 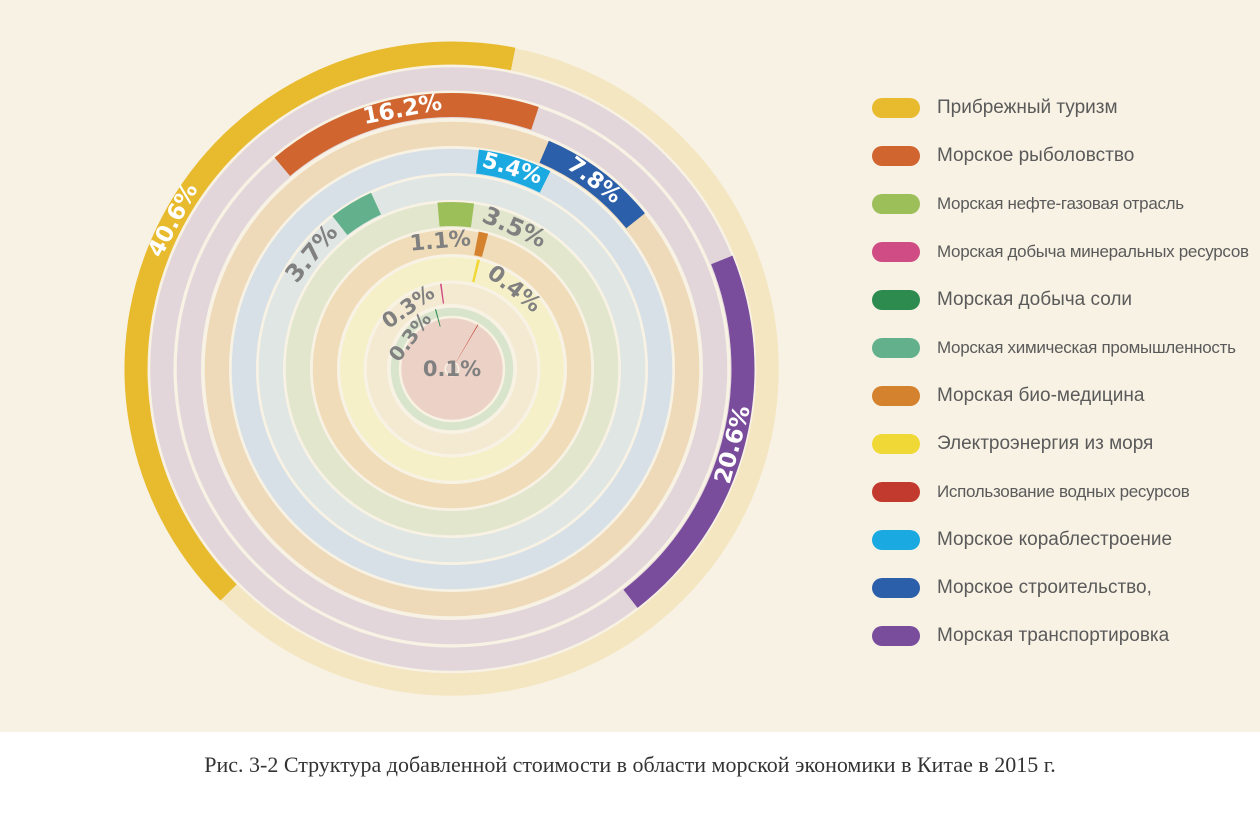 I want to click on legend-label: Морская добыча минеральных ресурсов, so click(x=1093, y=251).